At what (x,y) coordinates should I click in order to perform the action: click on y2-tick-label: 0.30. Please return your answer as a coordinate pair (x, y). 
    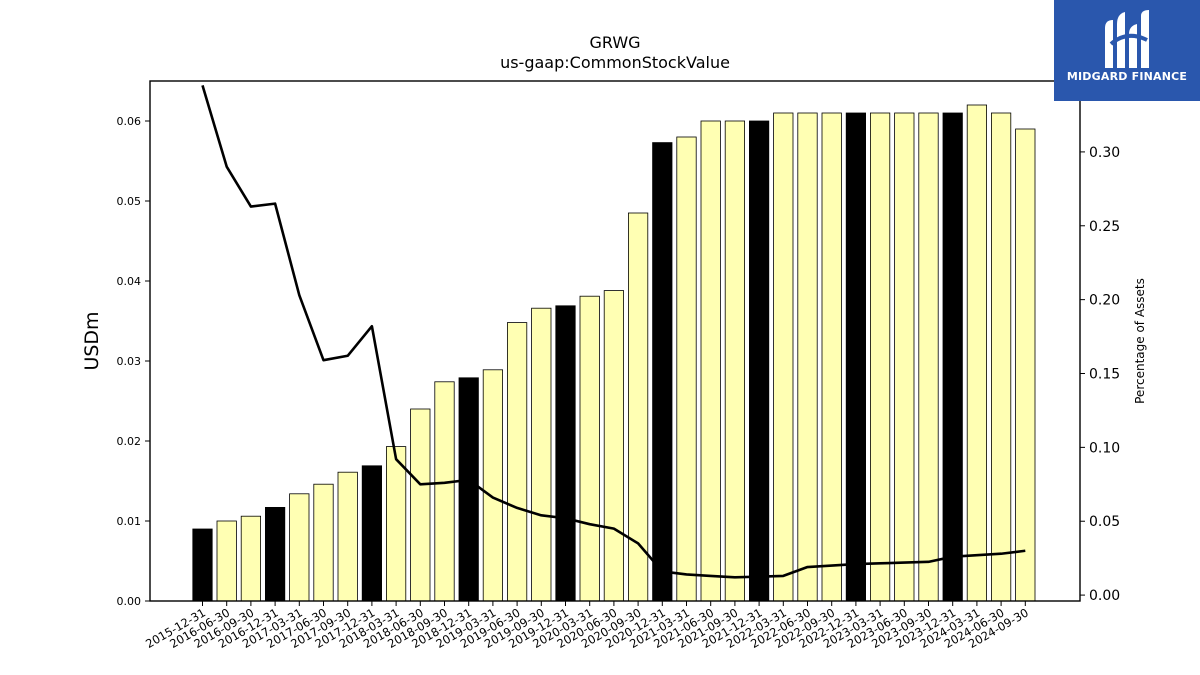
    Looking at the image, I should click on (1104, 153).